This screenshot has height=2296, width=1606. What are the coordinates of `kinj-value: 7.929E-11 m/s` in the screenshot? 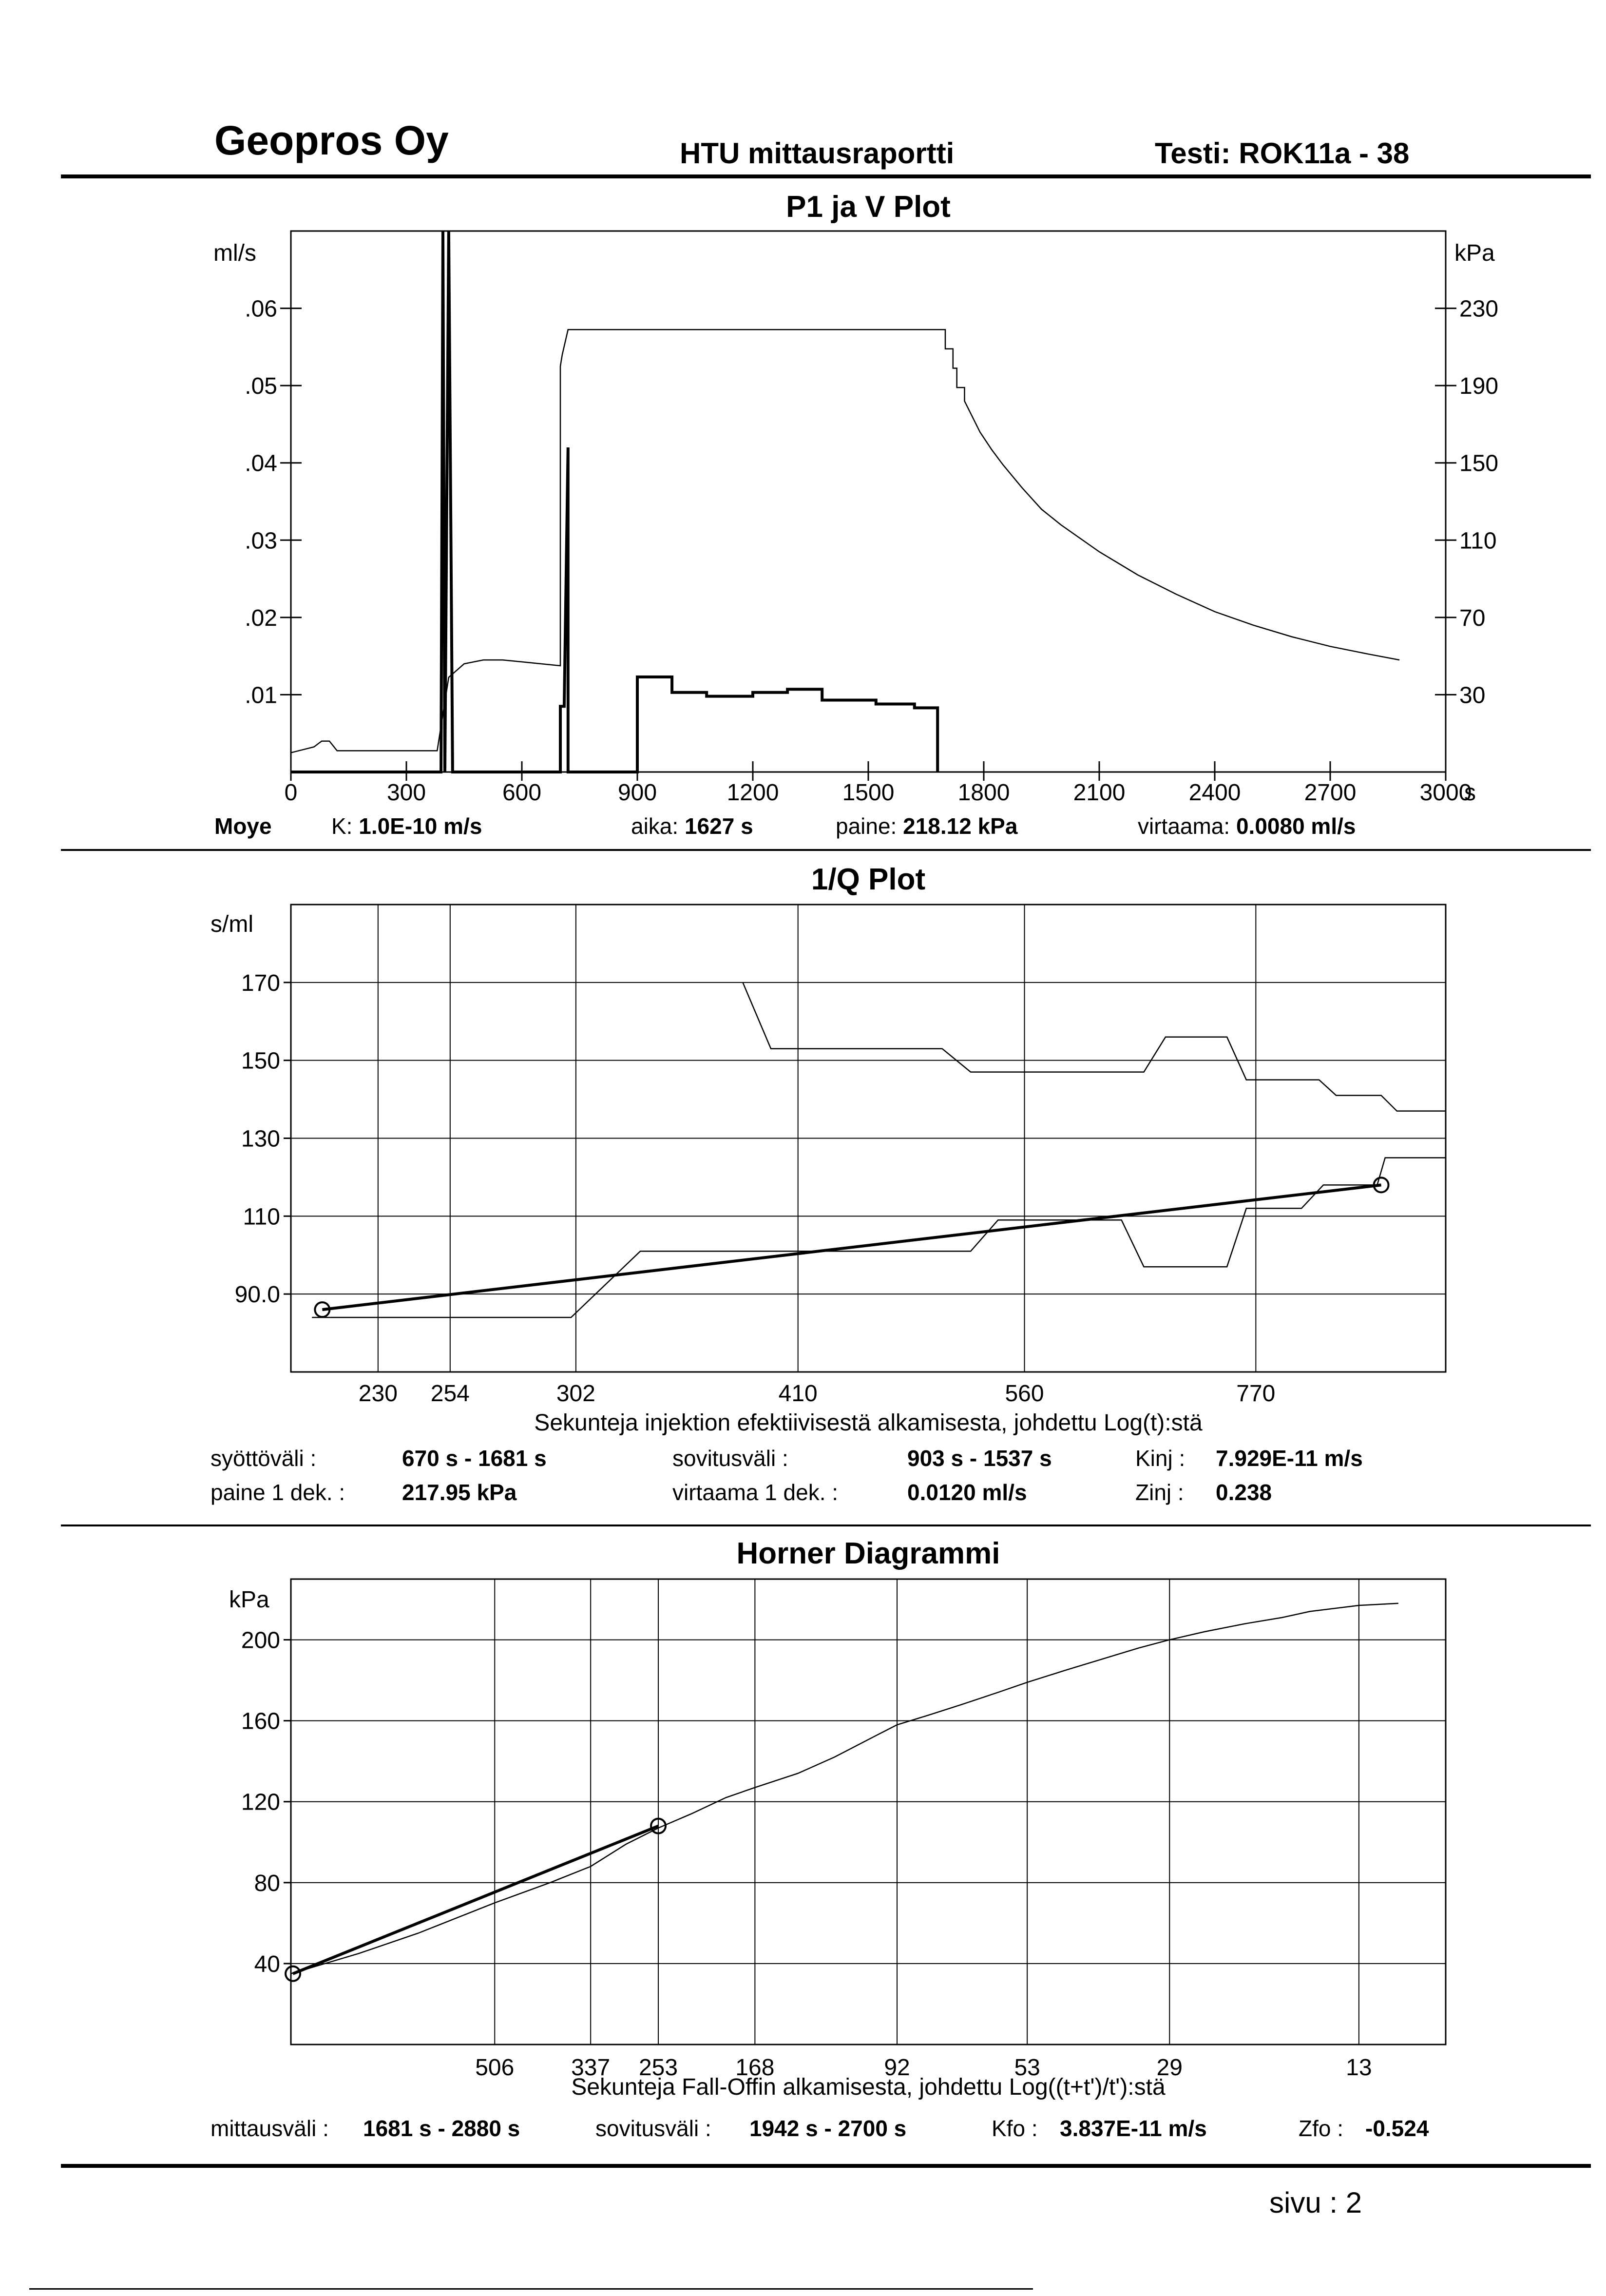 It's located at (1289, 1458).